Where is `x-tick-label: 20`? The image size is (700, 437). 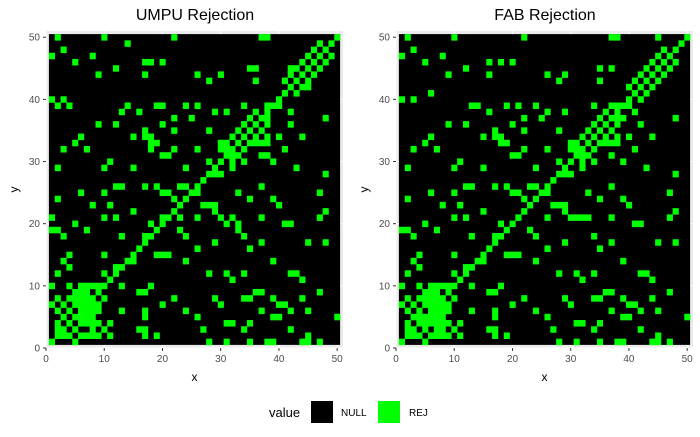 x-tick-label: 20 is located at coordinates (163, 359).